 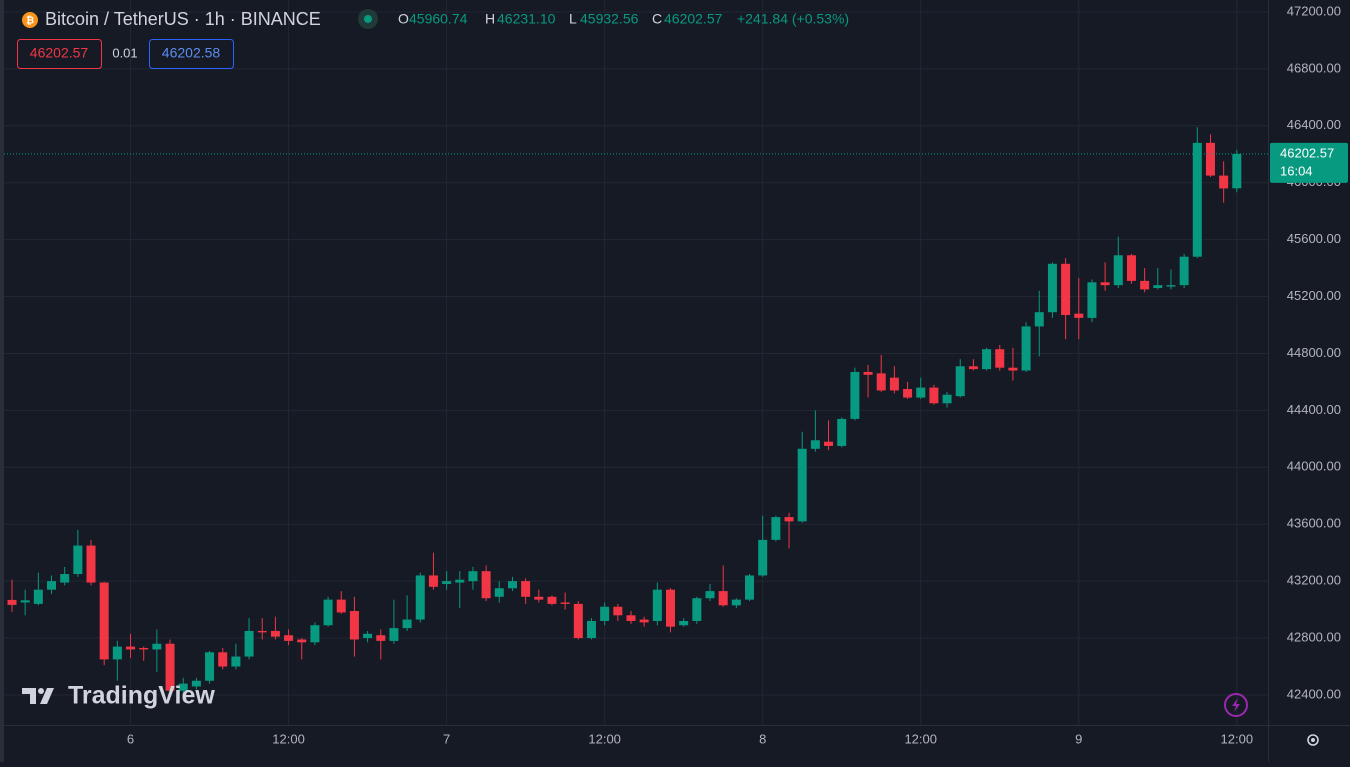 I want to click on price-tag, so click(x=1309, y=162).